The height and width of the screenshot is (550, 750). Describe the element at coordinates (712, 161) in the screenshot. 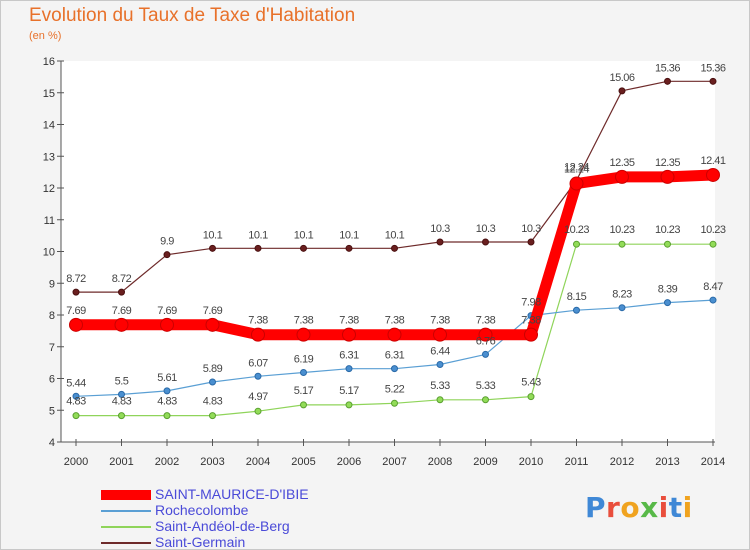

I see `data-label: 12.41` at that location.